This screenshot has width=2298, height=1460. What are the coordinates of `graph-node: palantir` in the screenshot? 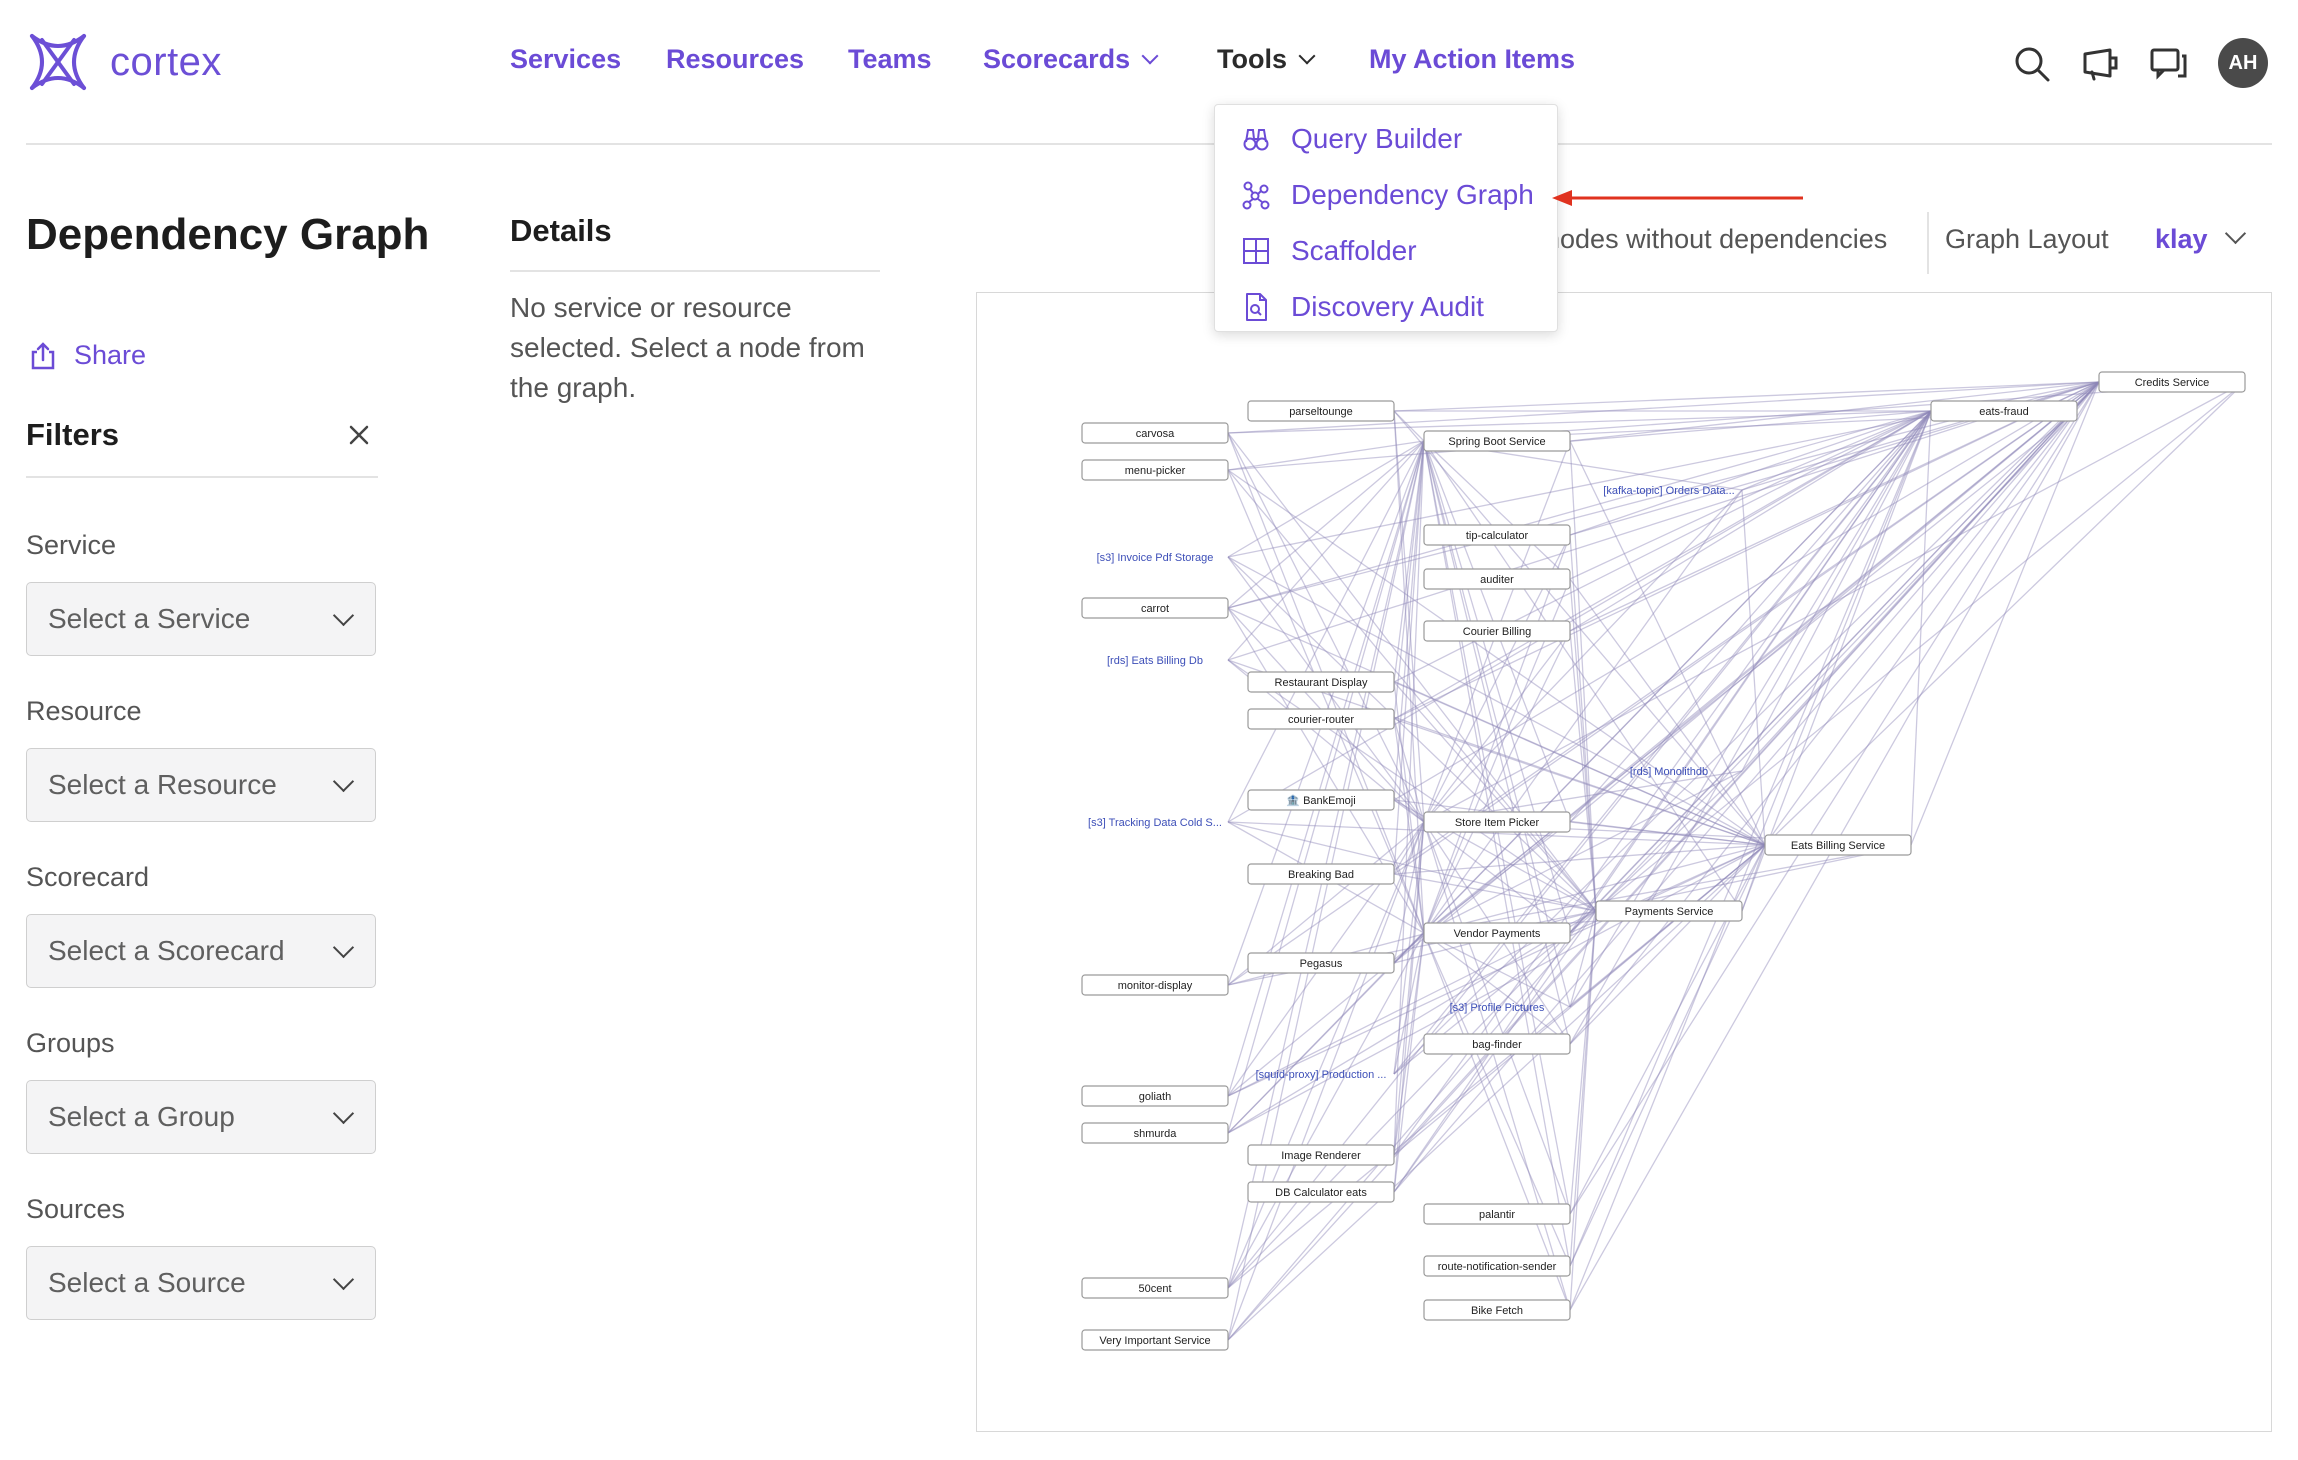 It's located at (1497, 1214).